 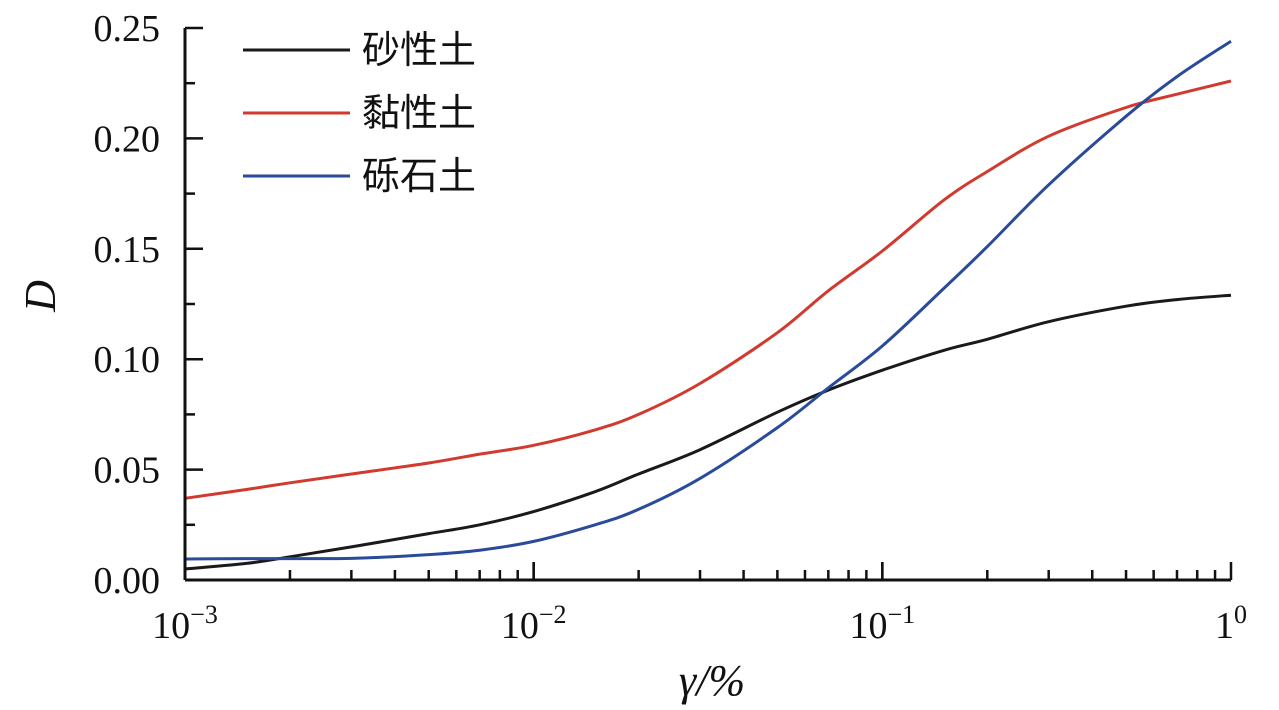 I want to click on x-tick-label: 10⁻¹, so click(x=882, y=623).